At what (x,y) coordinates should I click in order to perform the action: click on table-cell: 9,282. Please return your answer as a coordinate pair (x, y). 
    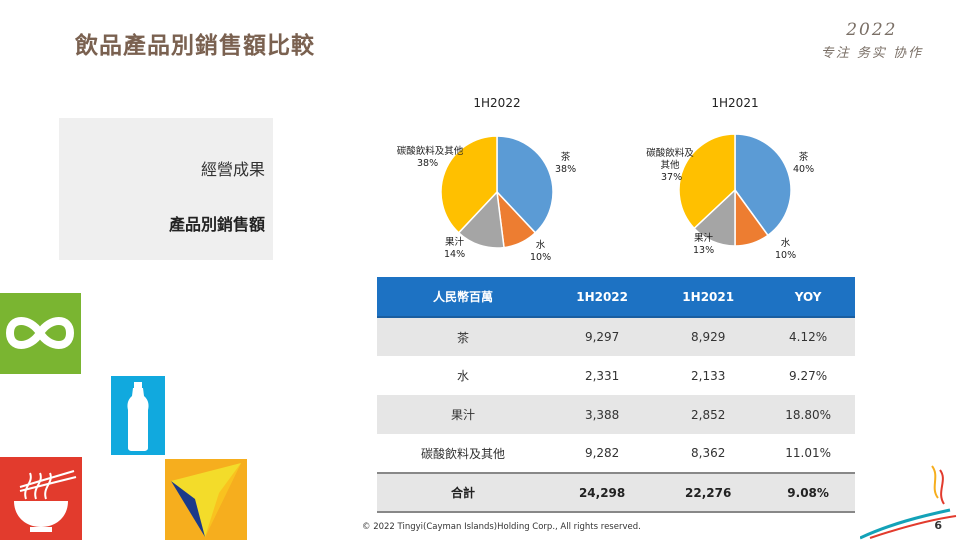
    Looking at the image, I should click on (602, 453).